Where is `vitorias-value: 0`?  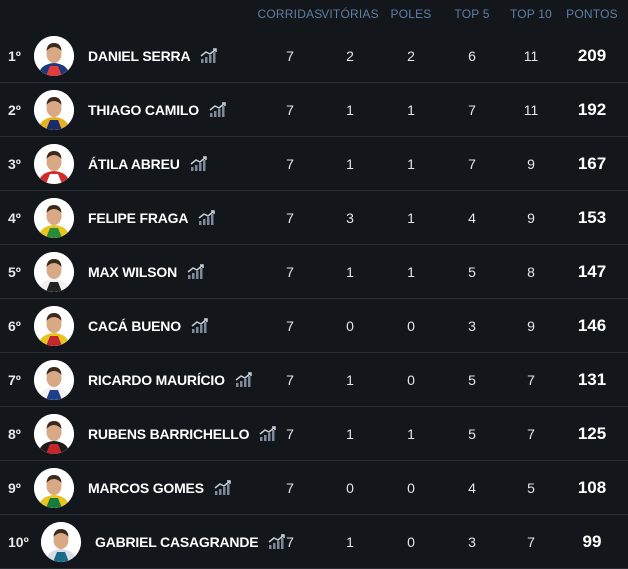
vitorias-value: 0 is located at coordinates (350, 326).